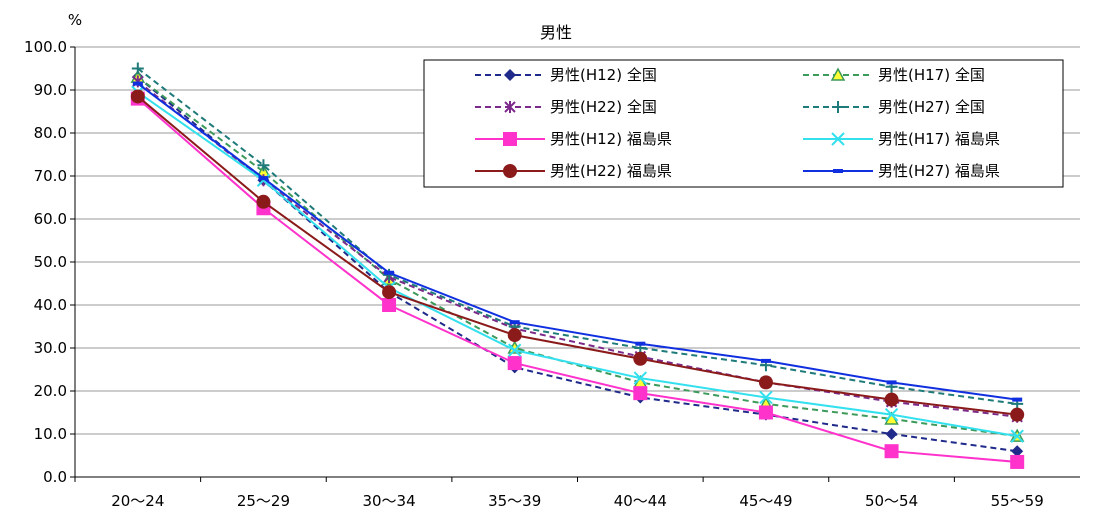  I want to click on y-tick-label: 10.0, so click(50, 434).